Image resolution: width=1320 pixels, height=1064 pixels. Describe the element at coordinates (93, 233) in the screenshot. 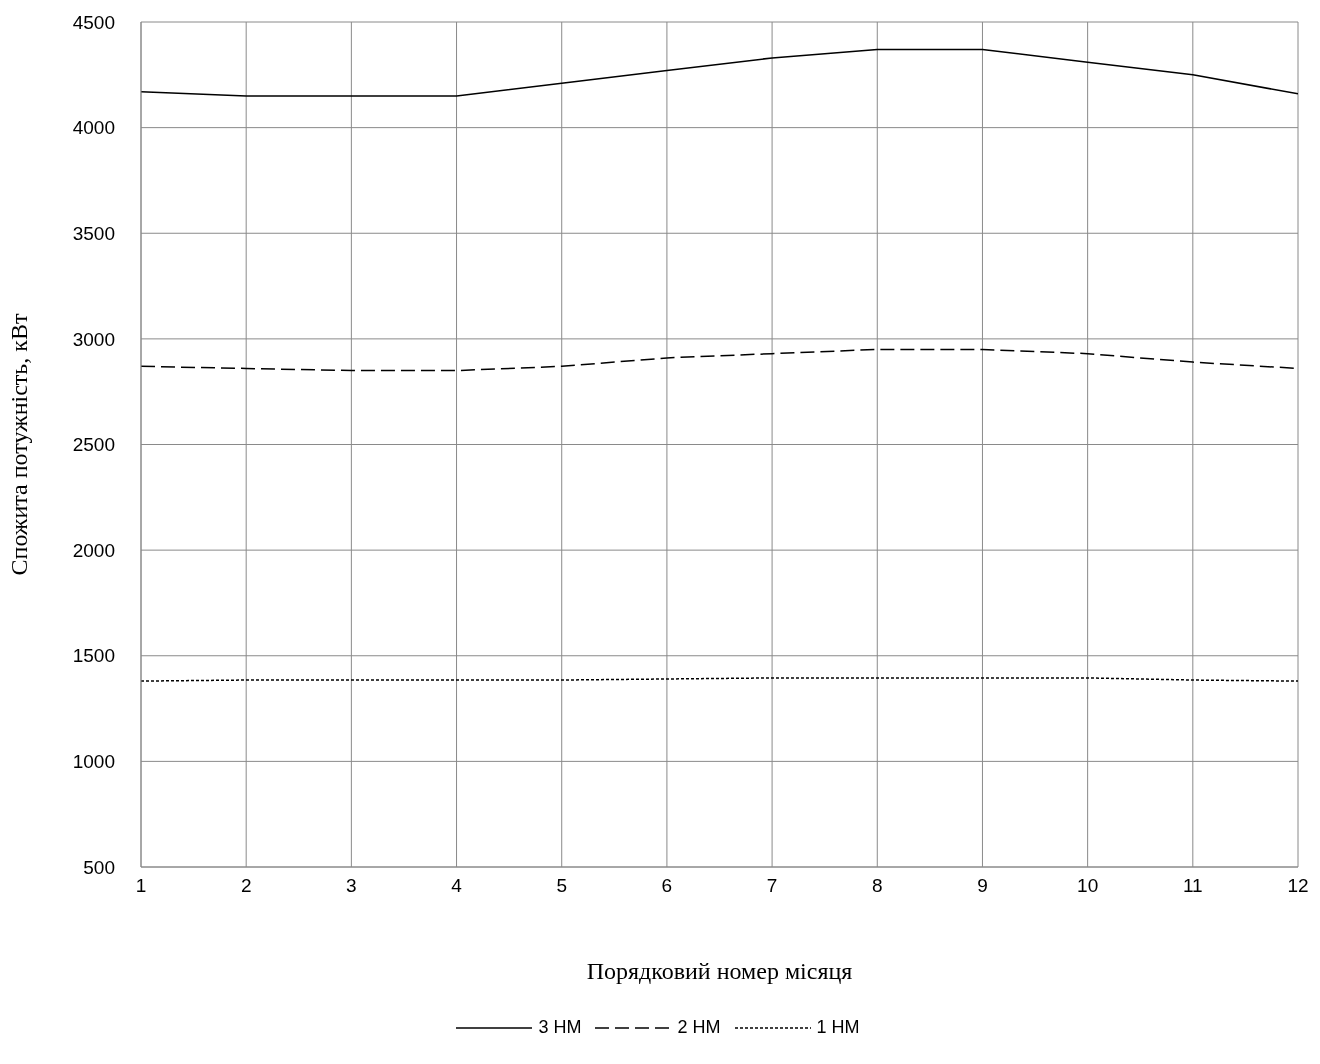

I see `y-tick-label: 3500` at that location.